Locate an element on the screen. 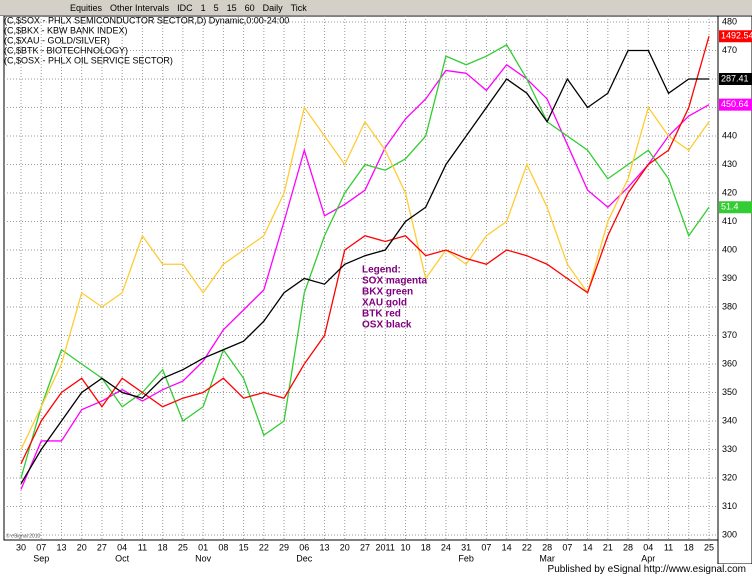  series-header: (C,$XAU - GOLD/SILVER) is located at coordinates (57, 40).